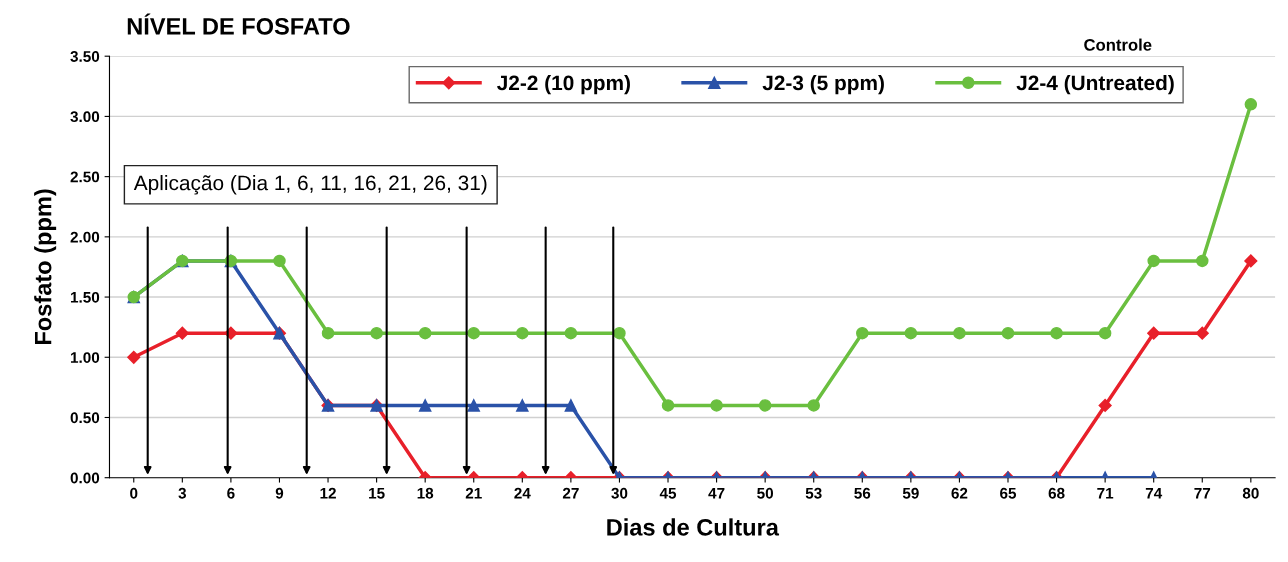 This screenshot has height=562, width=1288. What do you see at coordinates (668, 493) in the screenshot?
I see `x-tick-label: 45` at bounding box center [668, 493].